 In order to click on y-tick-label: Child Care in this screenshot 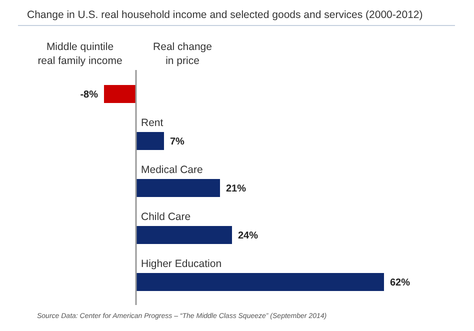, I will do `click(166, 217)`.